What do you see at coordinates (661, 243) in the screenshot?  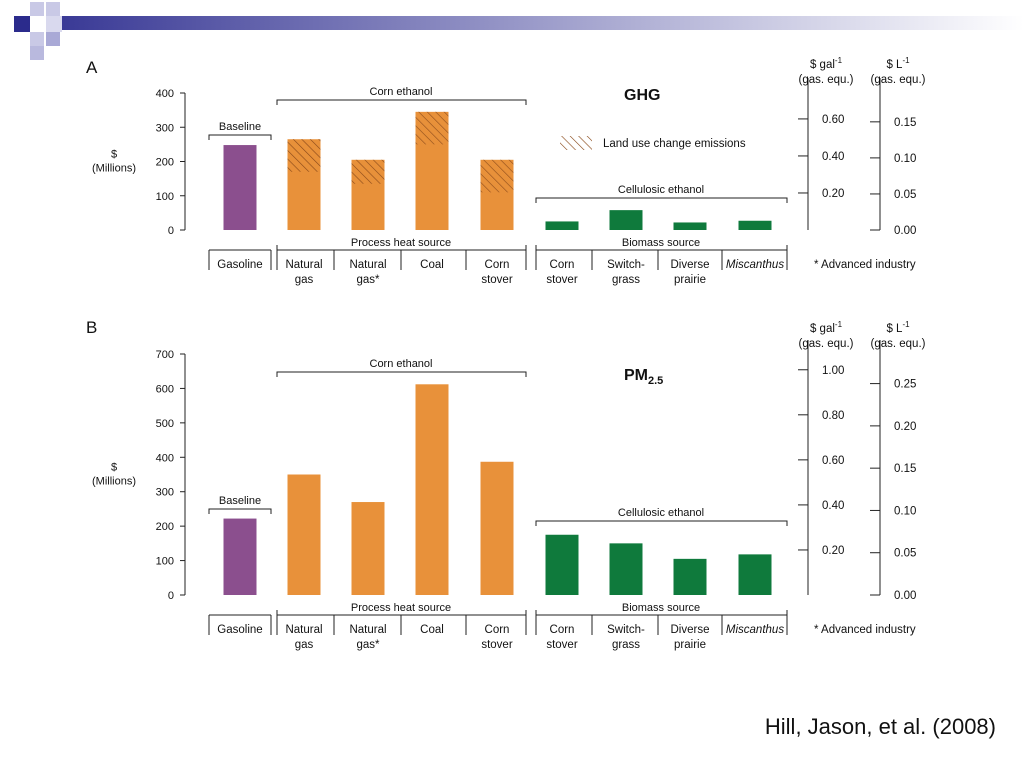 I see `biomass-label: Biomass source` at bounding box center [661, 243].